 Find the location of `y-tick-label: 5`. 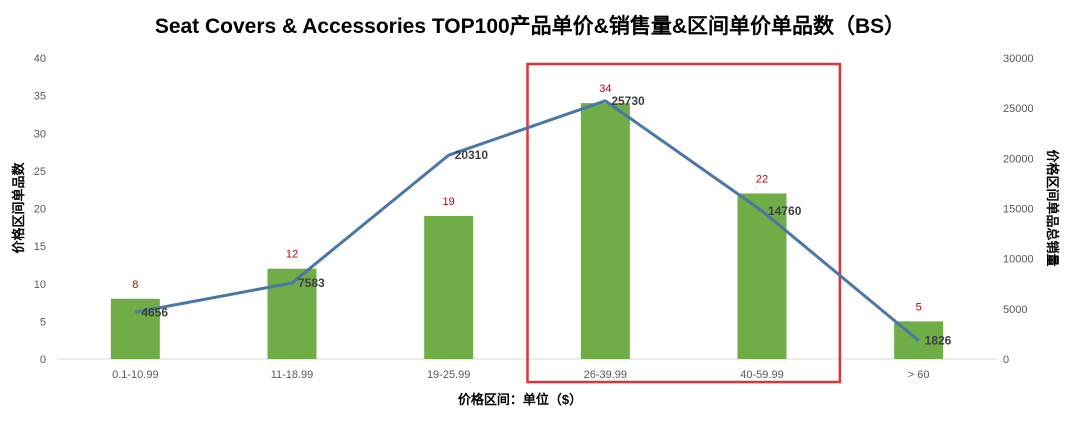

y-tick-label: 5 is located at coordinates (43, 322).